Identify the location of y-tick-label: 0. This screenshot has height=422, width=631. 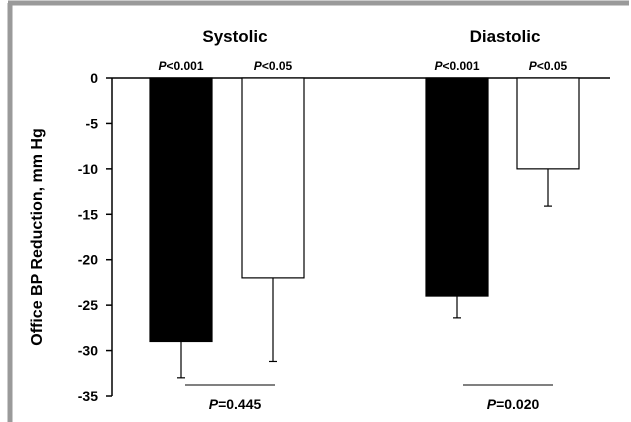
(94, 78).